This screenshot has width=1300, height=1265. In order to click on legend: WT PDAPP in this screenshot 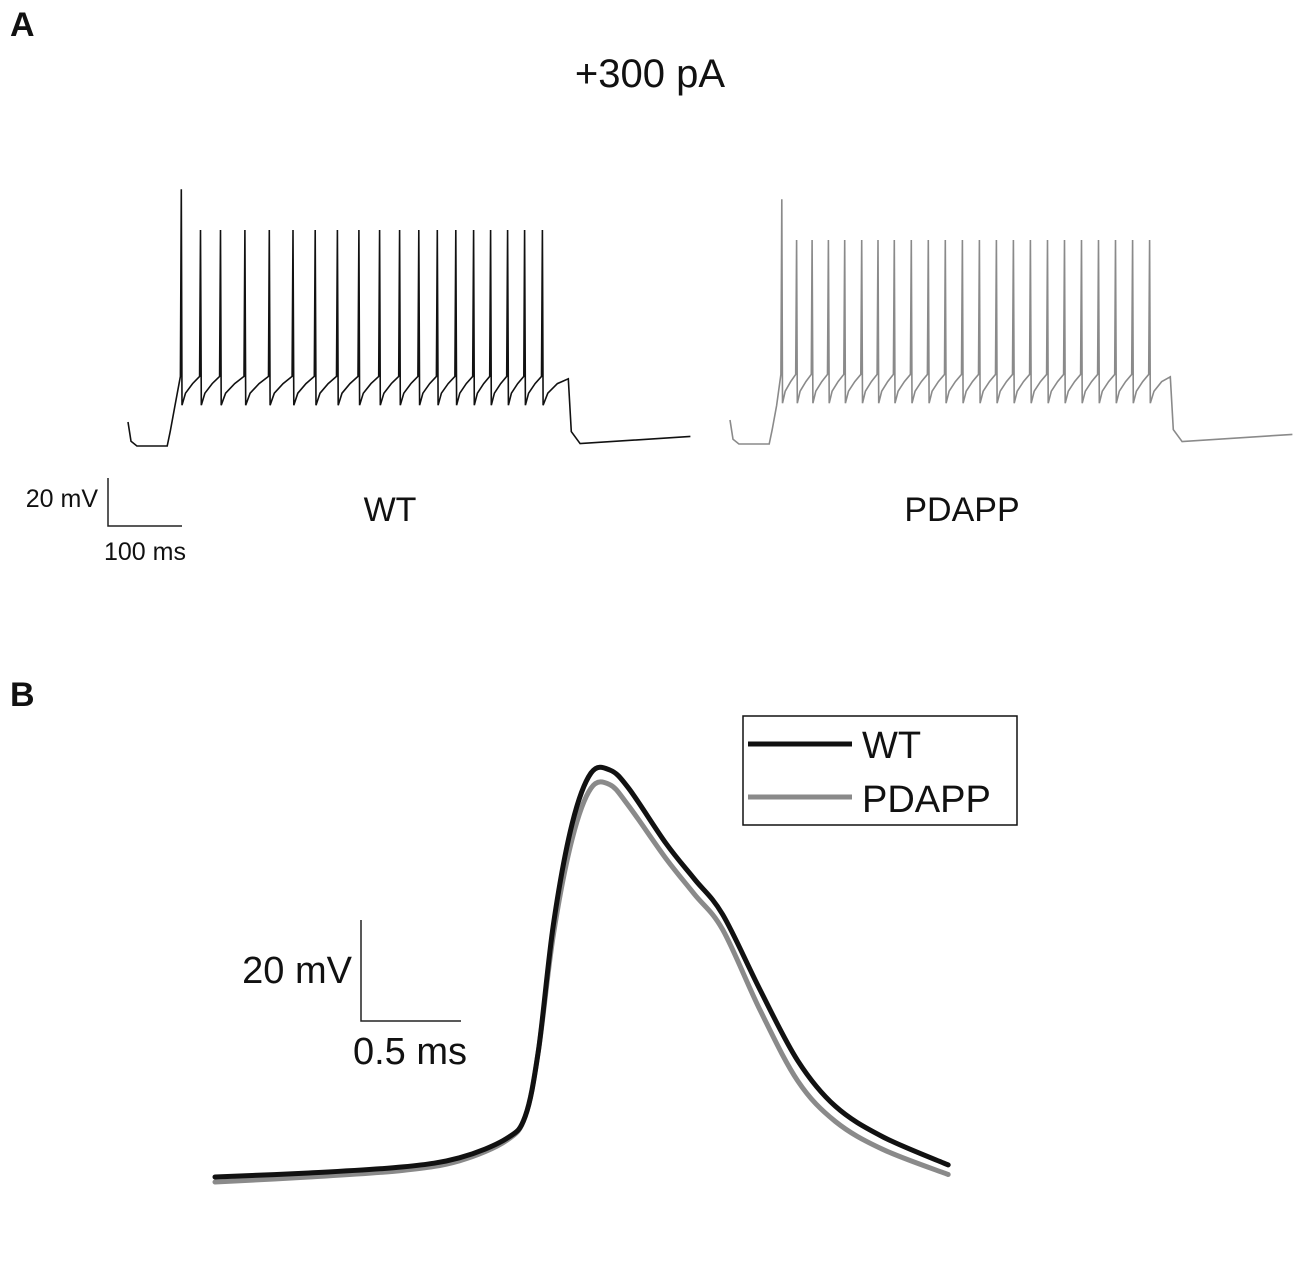, I will do `click(880, 770)`.